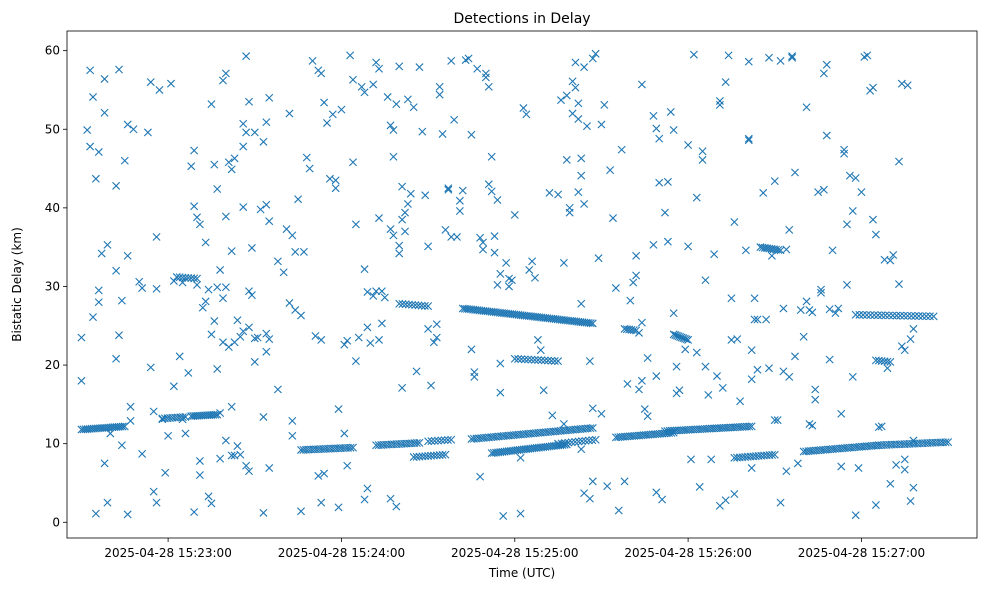  What do you see at coordinates (514, 553) in the screenshot?
I see `x-tick-label: 2025-04-28 15:25:00` at bounding box center [514, 553].